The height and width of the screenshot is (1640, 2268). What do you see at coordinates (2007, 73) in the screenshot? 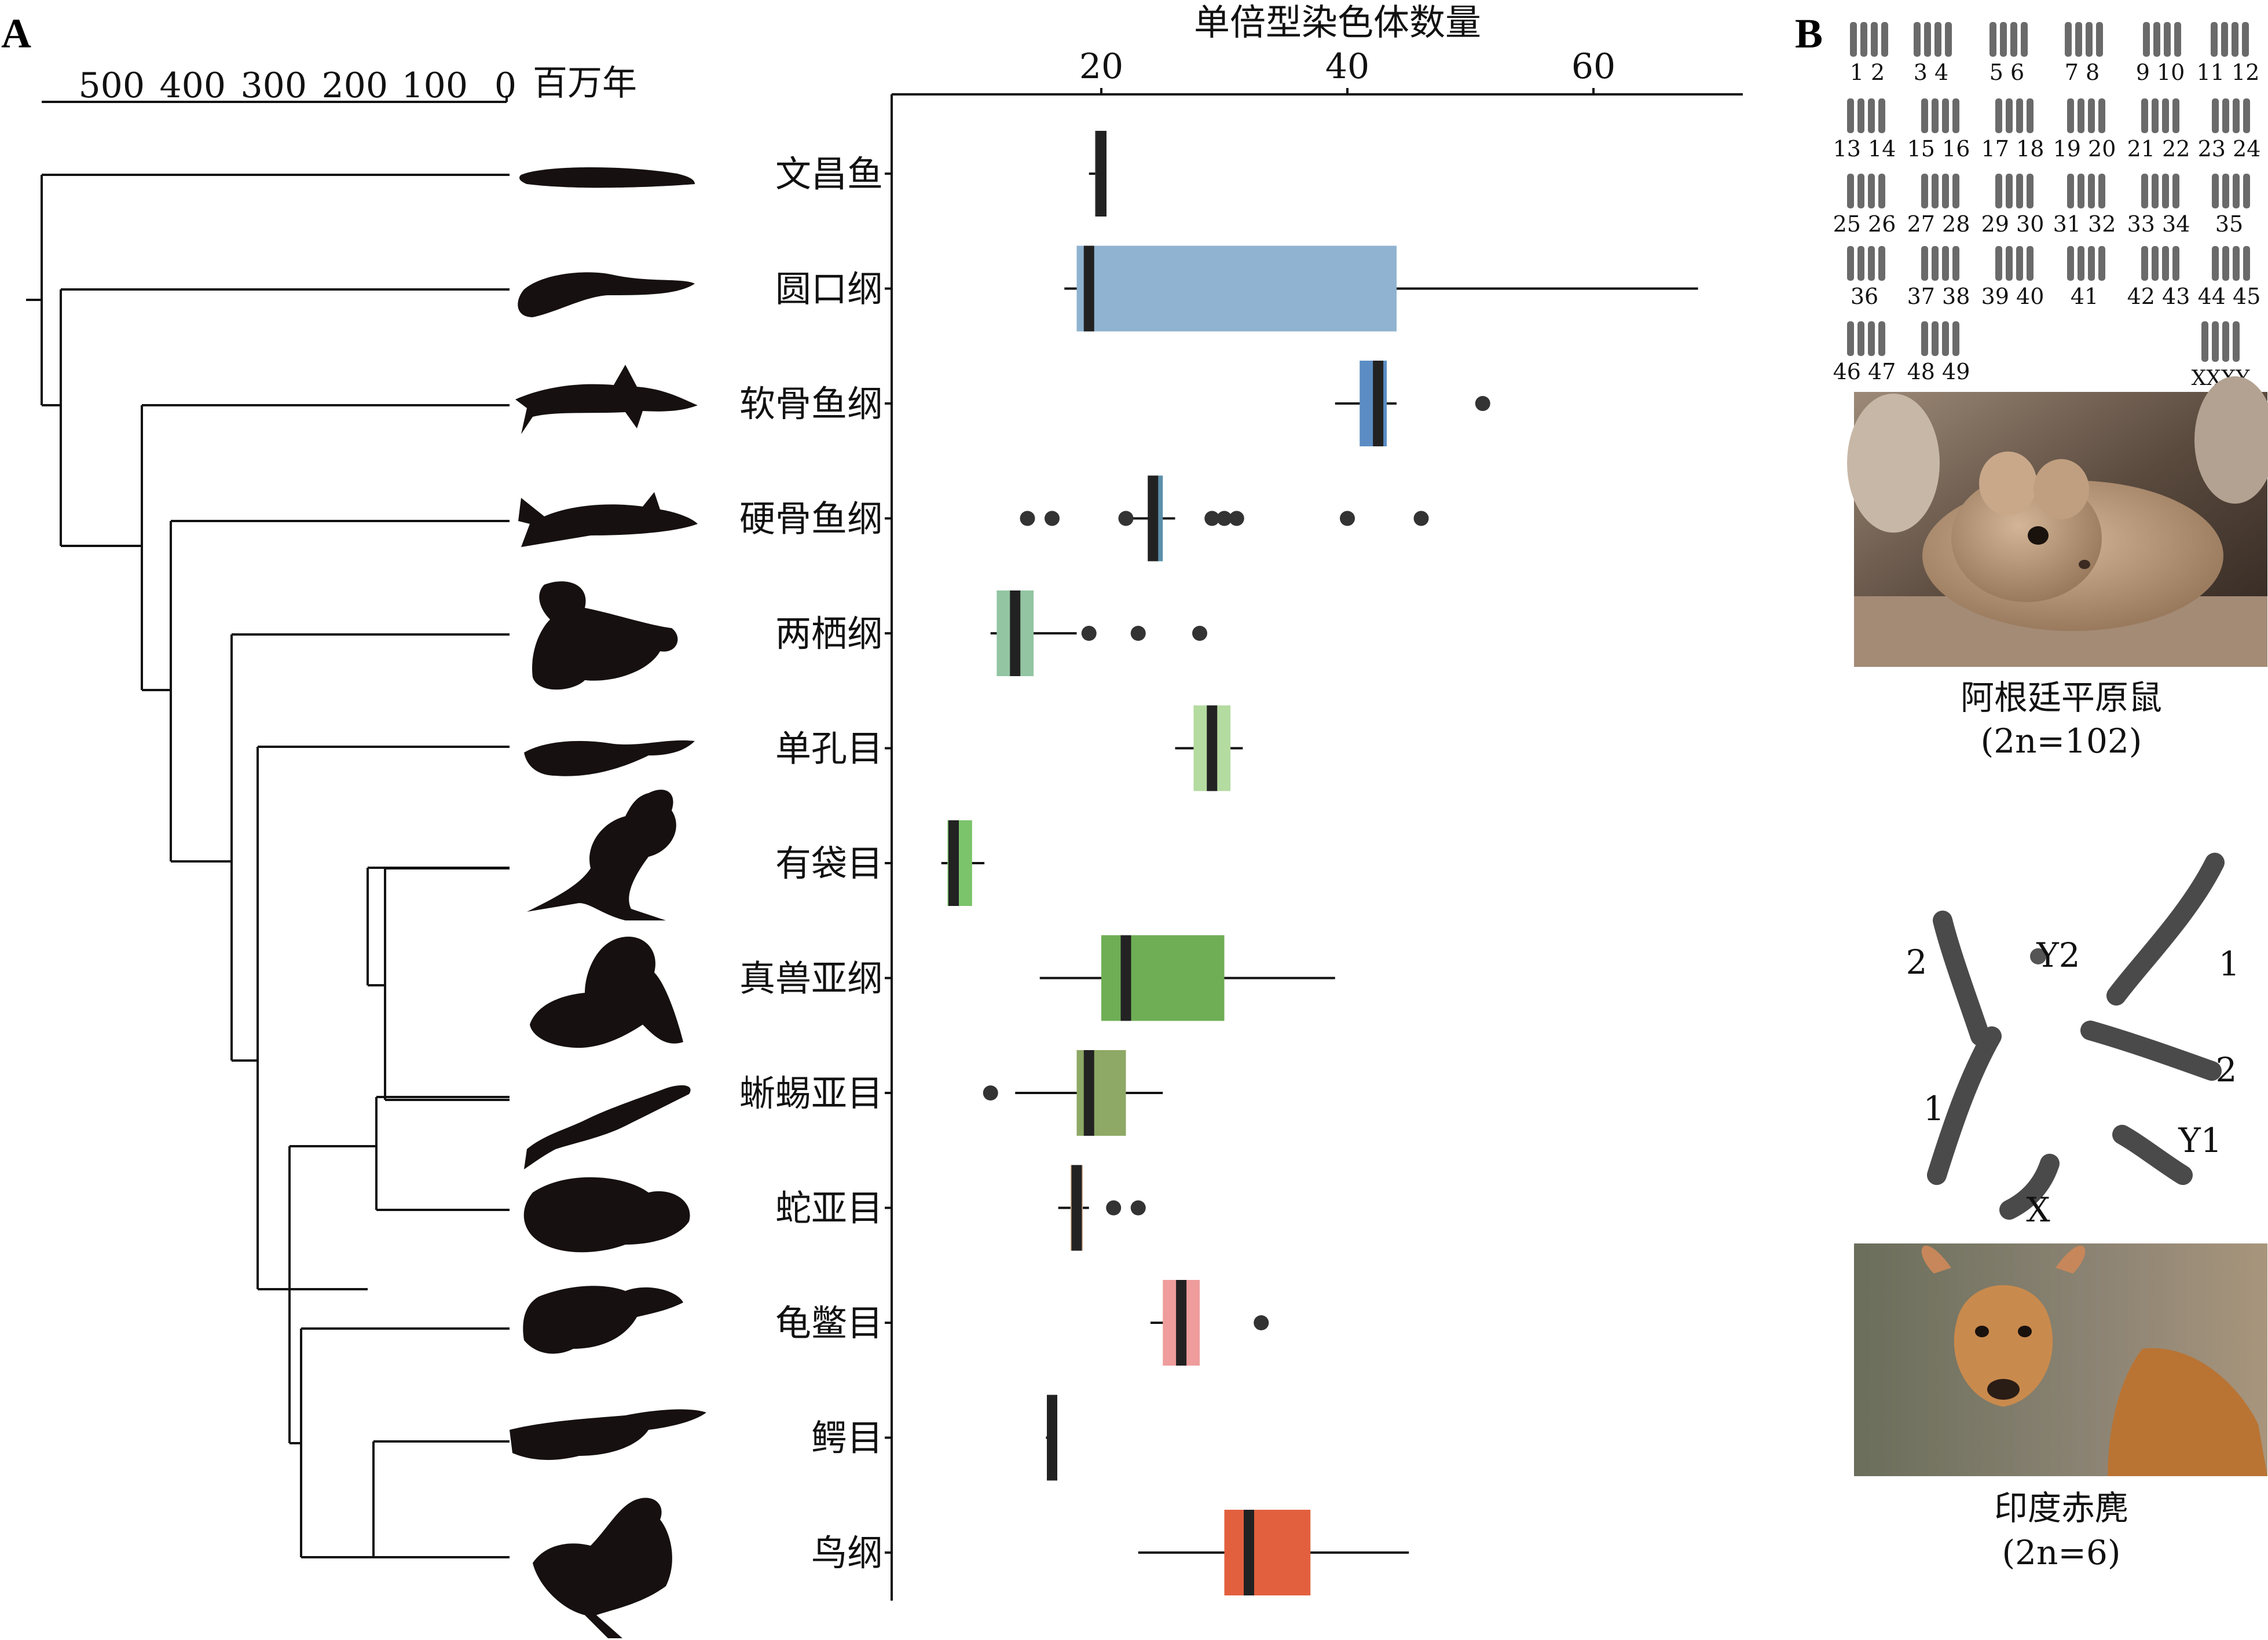
I see `karyotype-label: 5 6` at bounding box center [2007, 73].